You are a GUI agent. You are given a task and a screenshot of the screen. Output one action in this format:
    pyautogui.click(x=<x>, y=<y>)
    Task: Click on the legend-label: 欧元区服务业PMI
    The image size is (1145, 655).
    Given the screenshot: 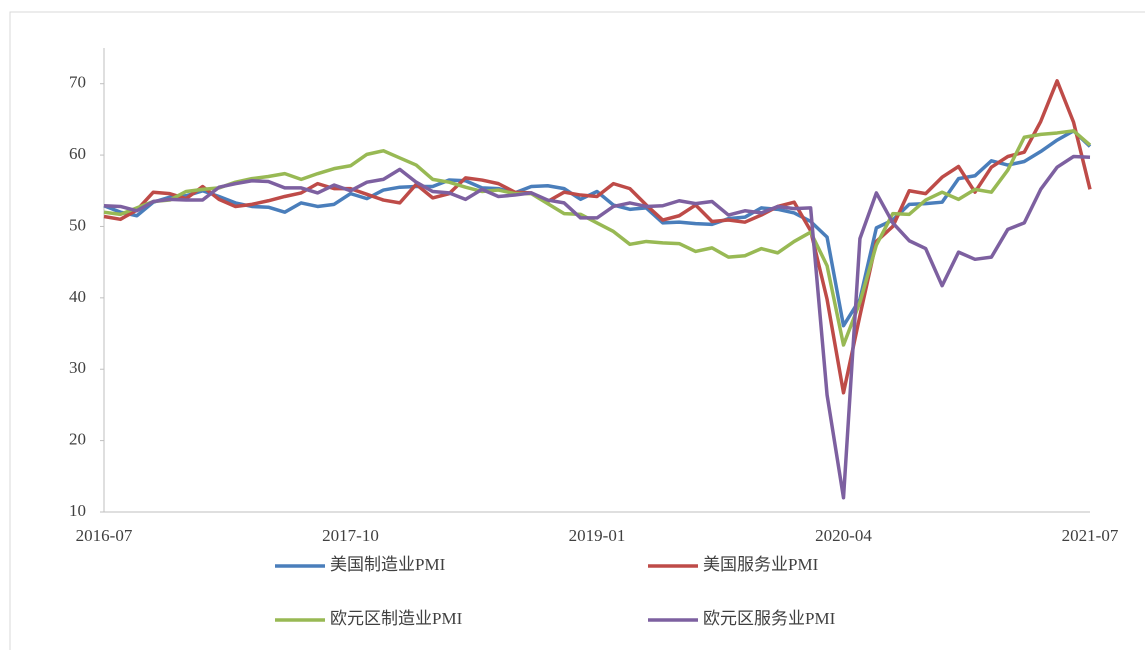 What is the action you would take?
    pyautogui.click(x=769, y=618)
    